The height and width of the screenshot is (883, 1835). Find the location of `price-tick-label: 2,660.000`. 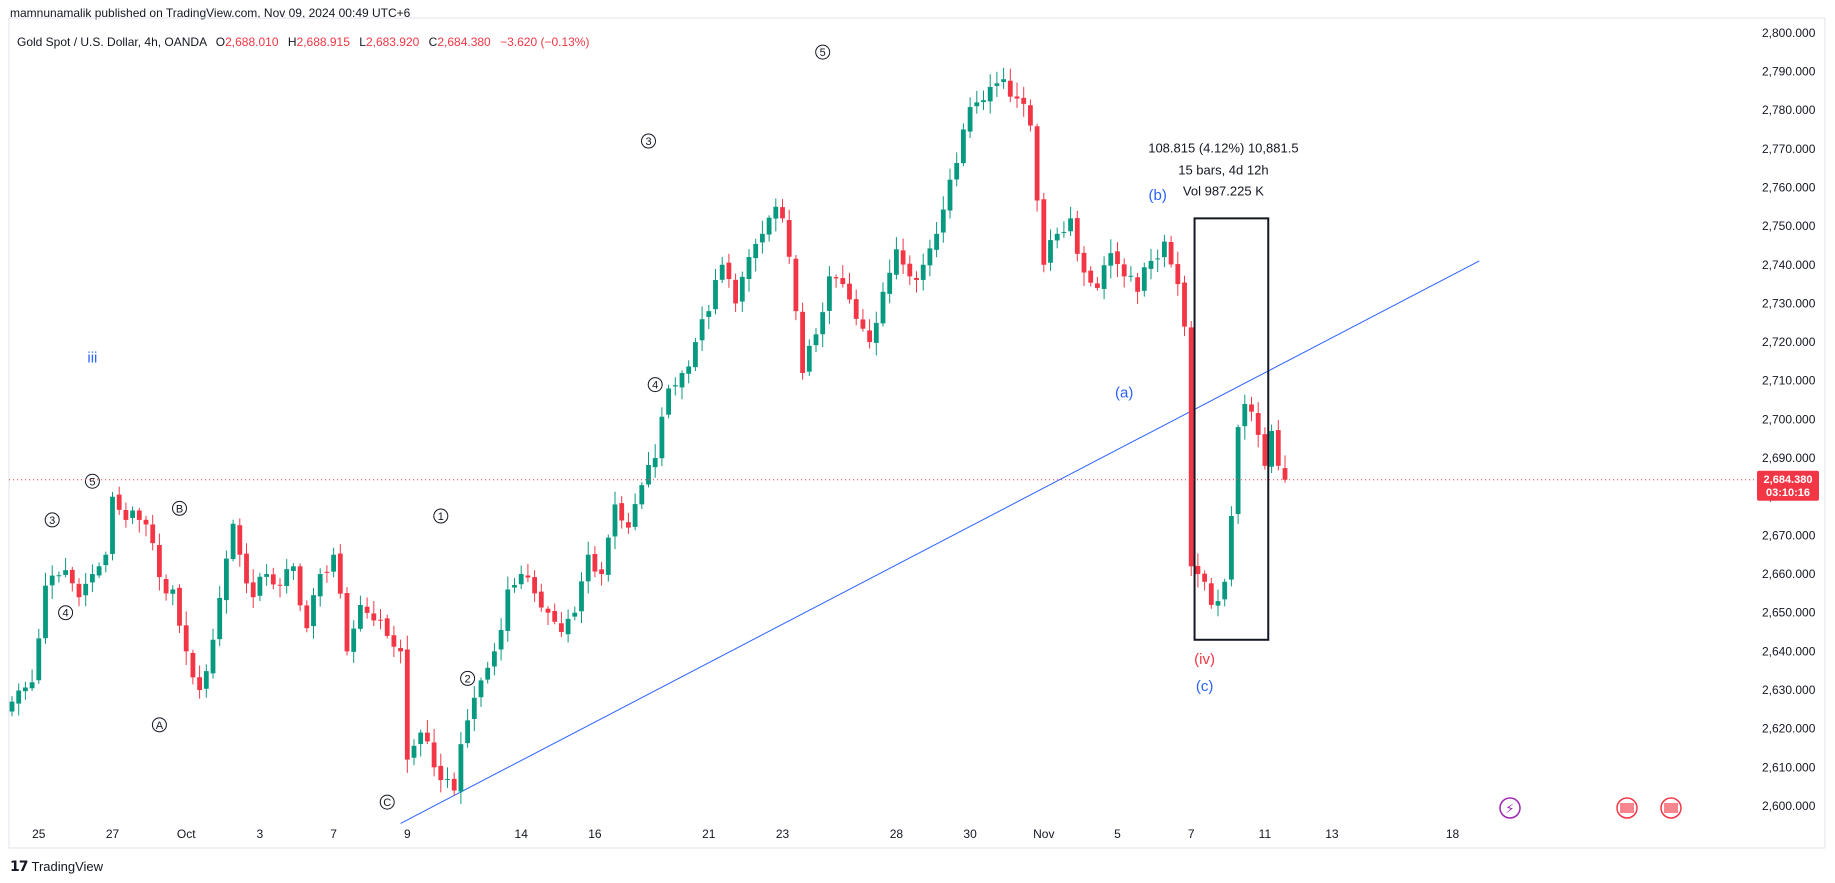

price-tick-label: 2,660.000 is located at coordinates (1789, 574).